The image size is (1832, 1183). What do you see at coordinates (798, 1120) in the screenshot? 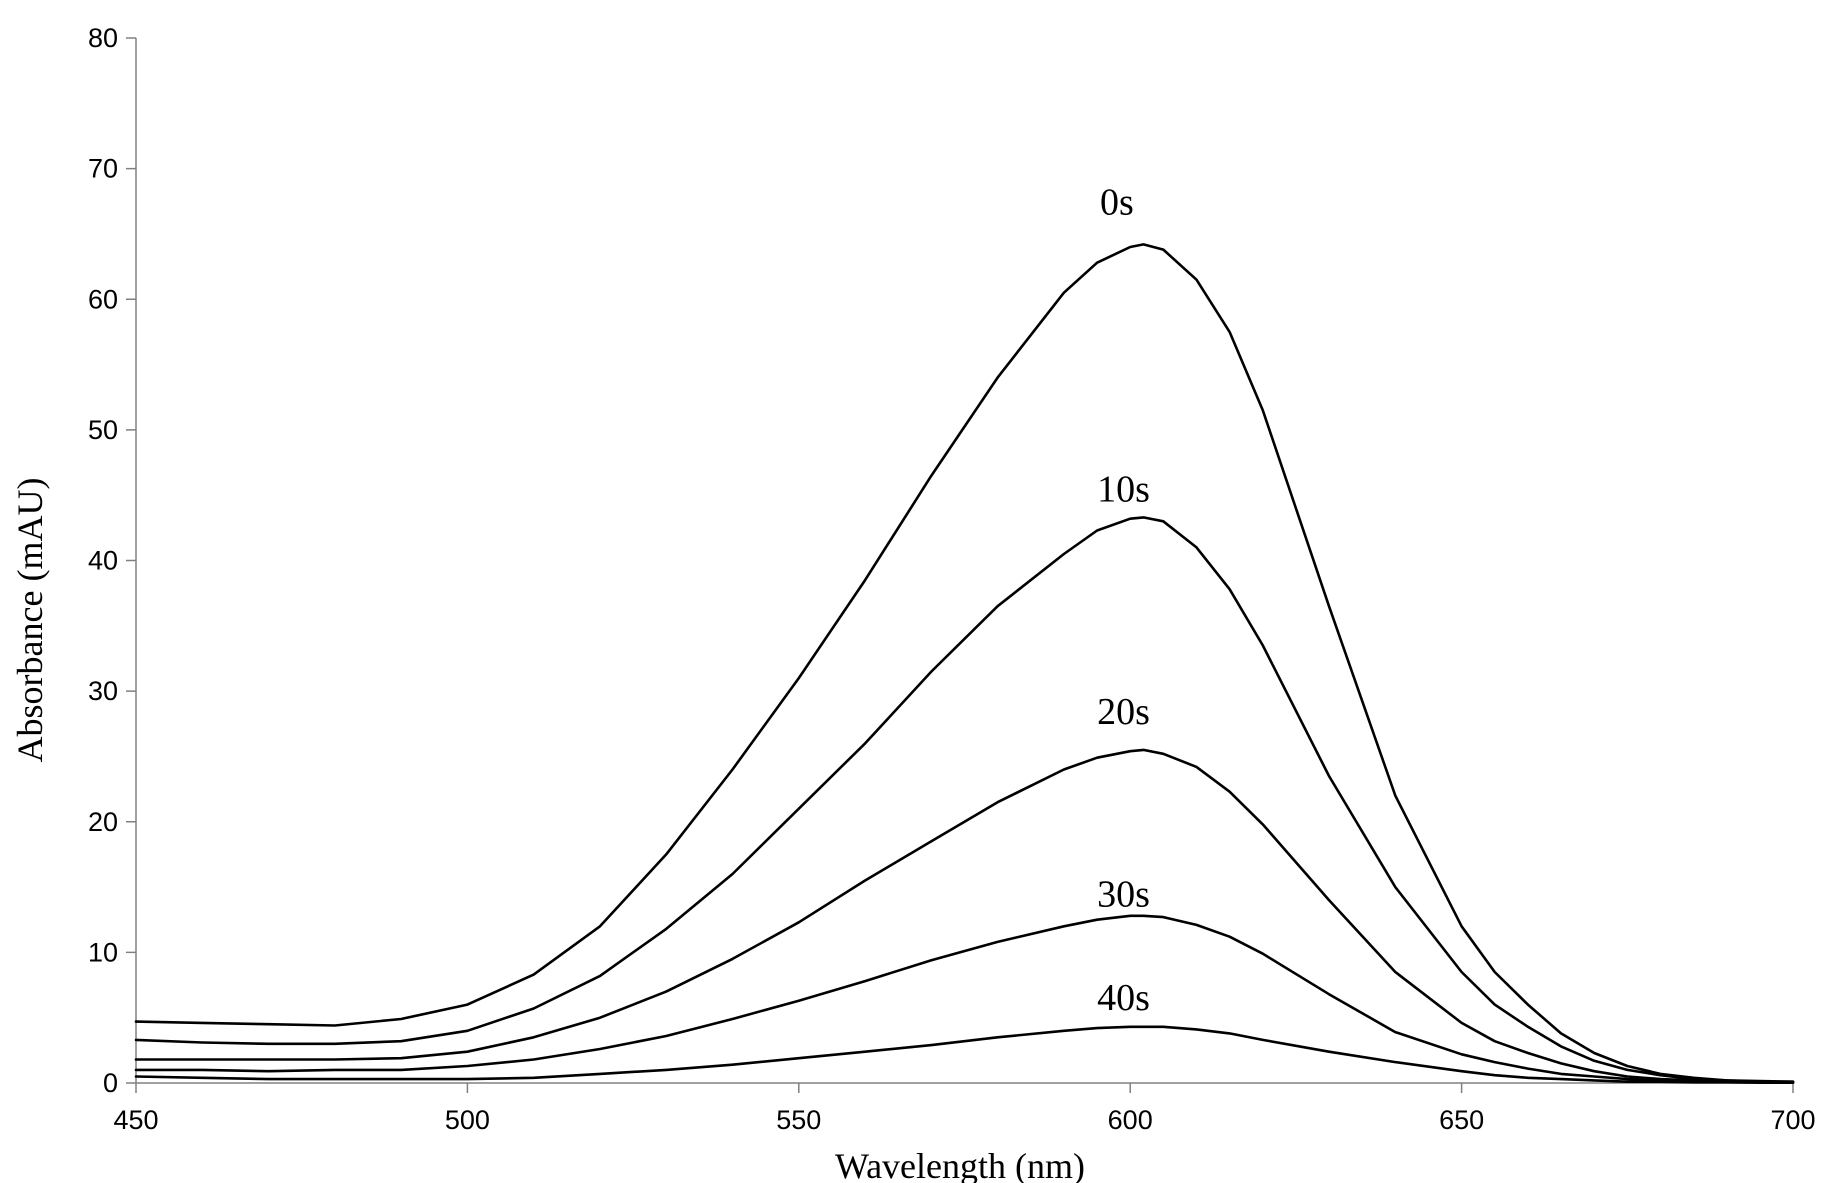
I see `x-tick-label: 550` at bounding box center [798, 1120].